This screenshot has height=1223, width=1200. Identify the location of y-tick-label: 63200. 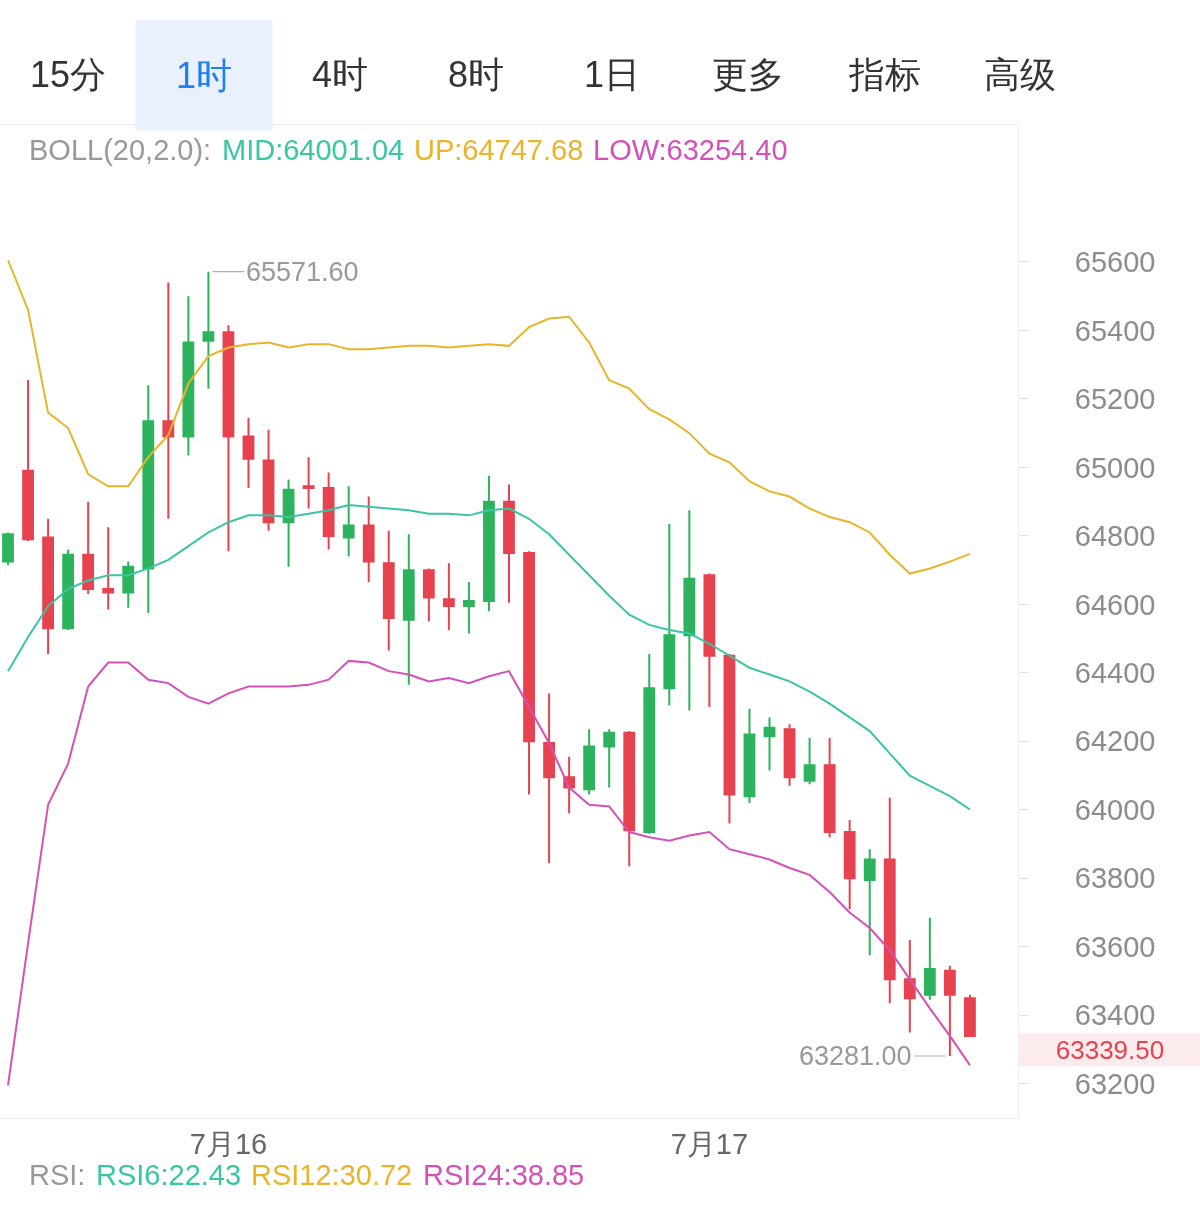
(1115, 1083).